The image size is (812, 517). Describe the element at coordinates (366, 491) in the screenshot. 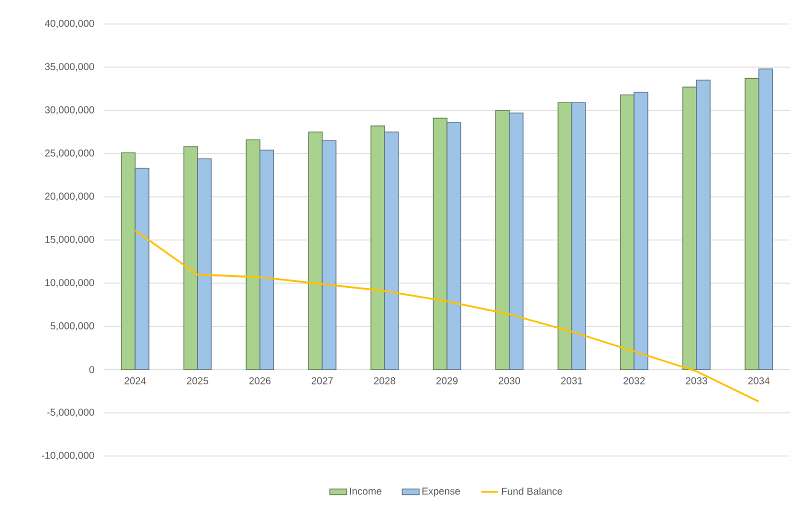

I see `legend-label: Income` at that location.